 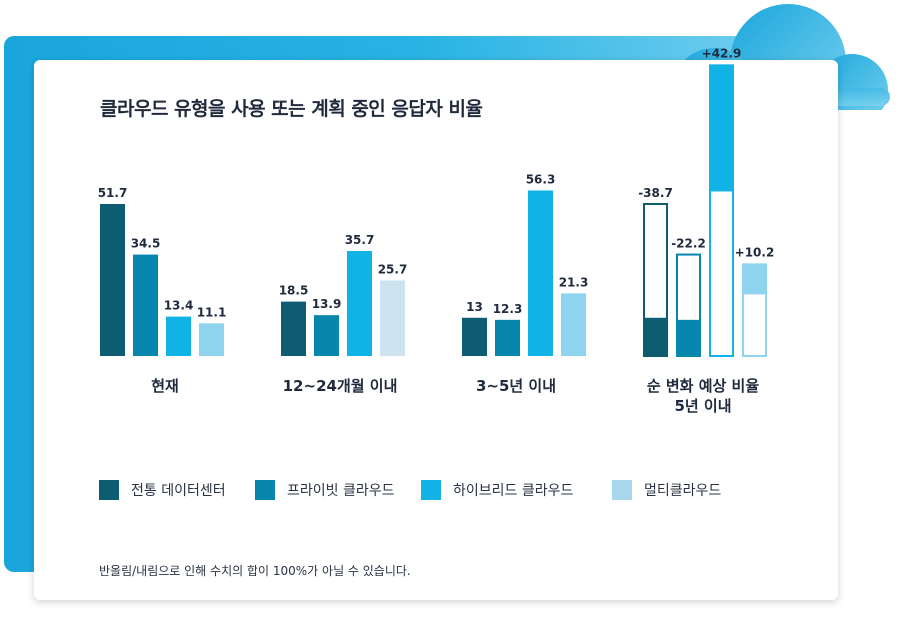 I want to click on legend-label: 프라이빗 클라우드, so click(x=341, y=491).